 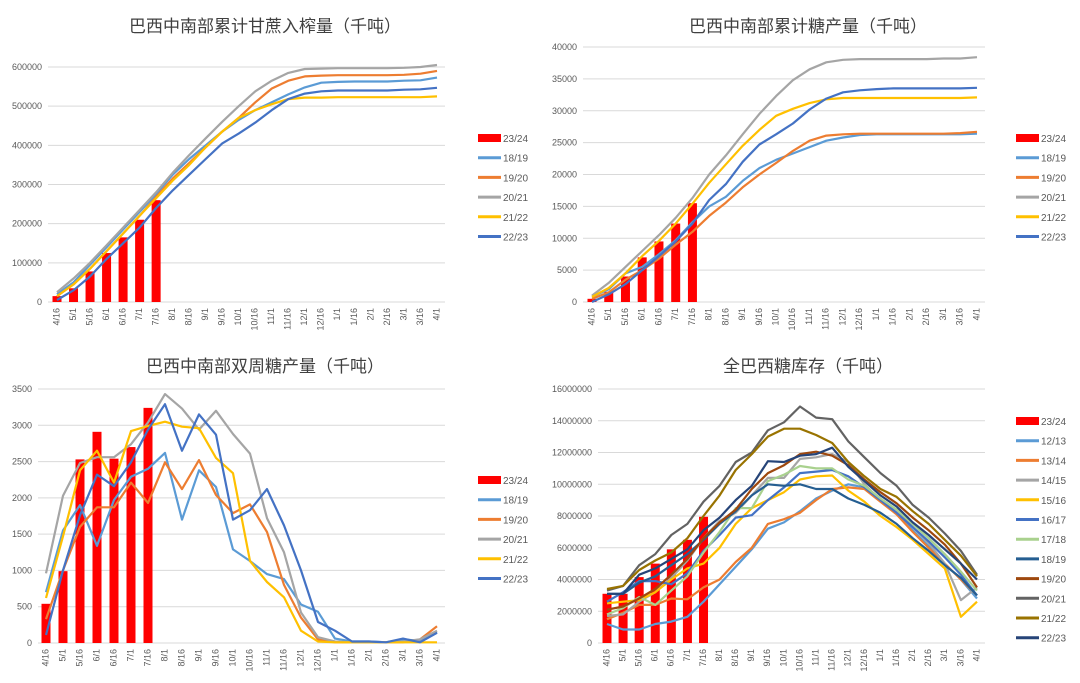 What do you see at coordinates (22, 389) in the screenshot?
I see `y-tick-label: 3500` at bounding box center [22, 389].